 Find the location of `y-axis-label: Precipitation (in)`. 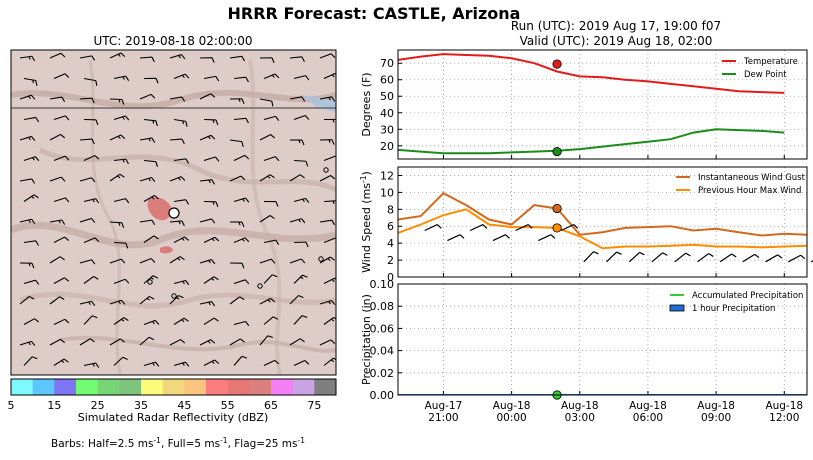

y-axis-label: Precipitation (in) is located at coordinates (366, 339).